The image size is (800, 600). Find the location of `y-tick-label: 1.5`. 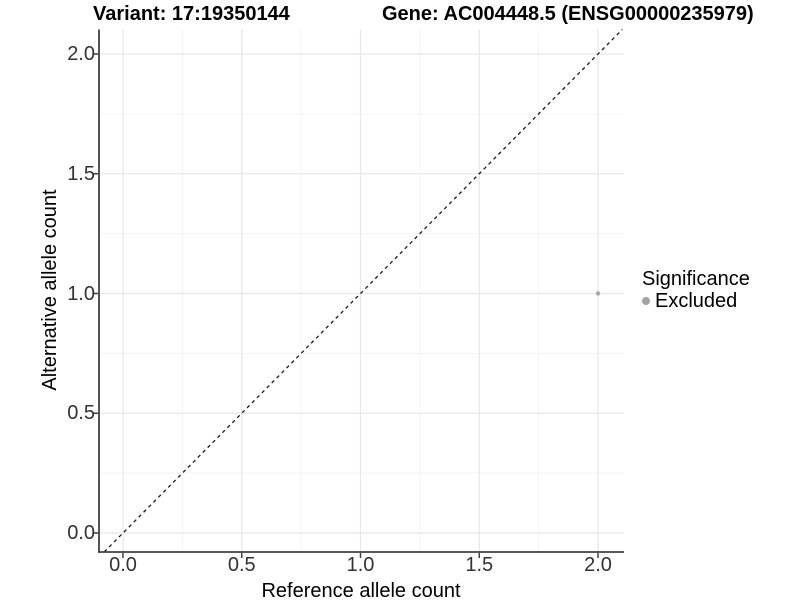

y-tick-label: 1.5 is located at coordinates (81, 173).